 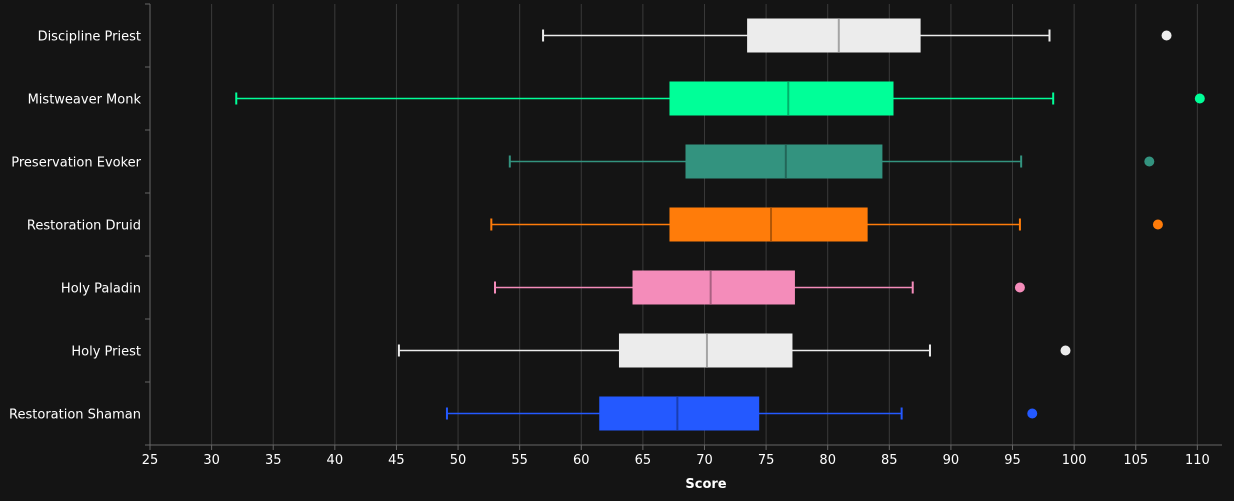 I want to click on category-label: Discipline Priest, so click(x=89, y=37).